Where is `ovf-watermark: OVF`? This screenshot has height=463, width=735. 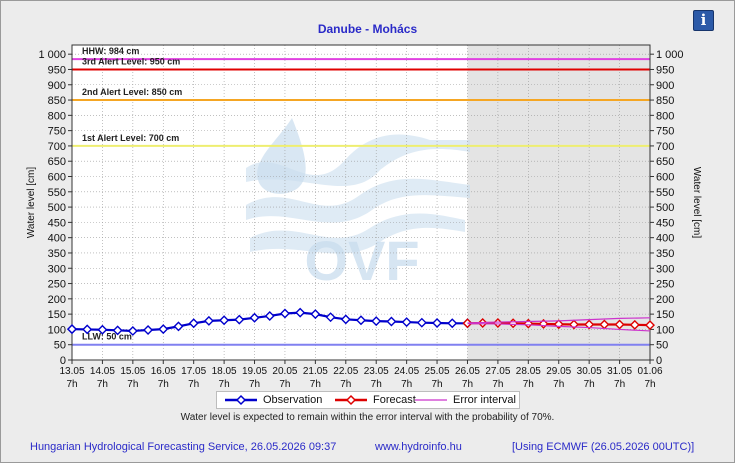
ovf-watermark: OVF is located at coordinates (358, 205).